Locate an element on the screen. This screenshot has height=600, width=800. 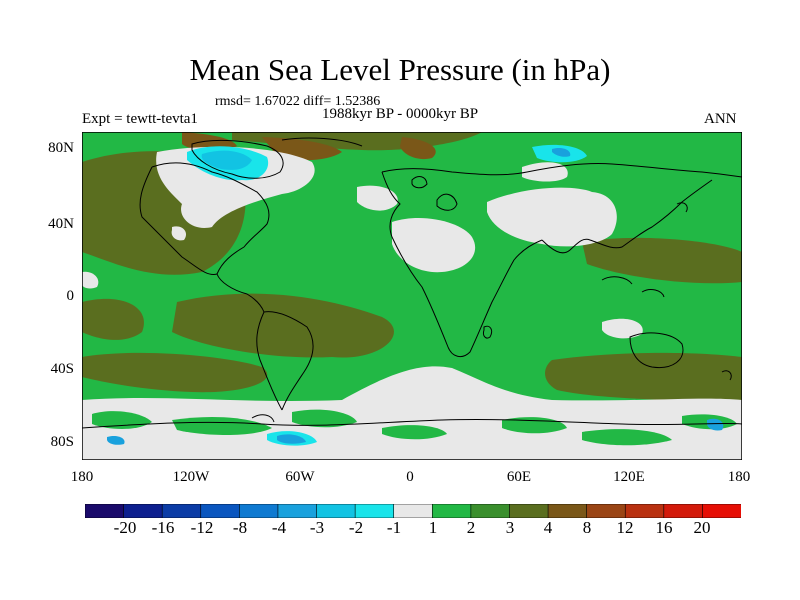
colorbar-label: 16 is located at coordinates (664, 527).